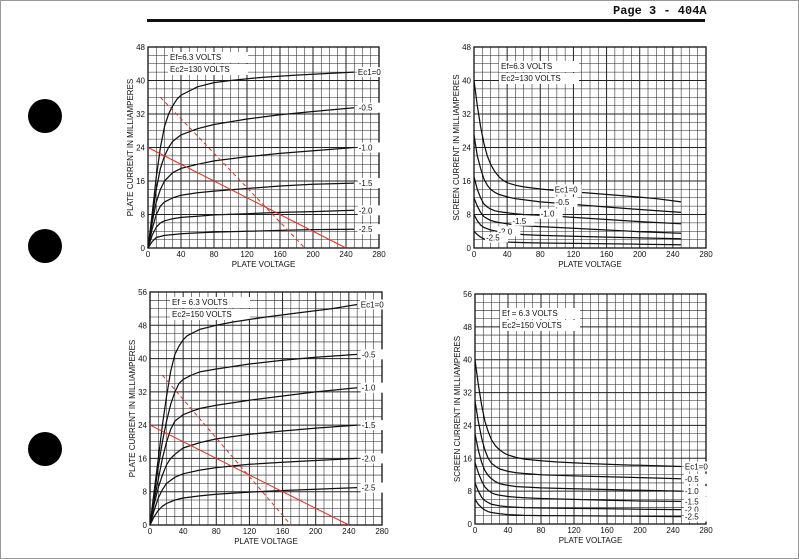 Image resolution: width=799 pixels, height=559 pixels. What do you see at coordinates (202, 314) in the screenshot?
I see `condition-label: Ec2=150 VOLTS` at bounding box center [202, 314].